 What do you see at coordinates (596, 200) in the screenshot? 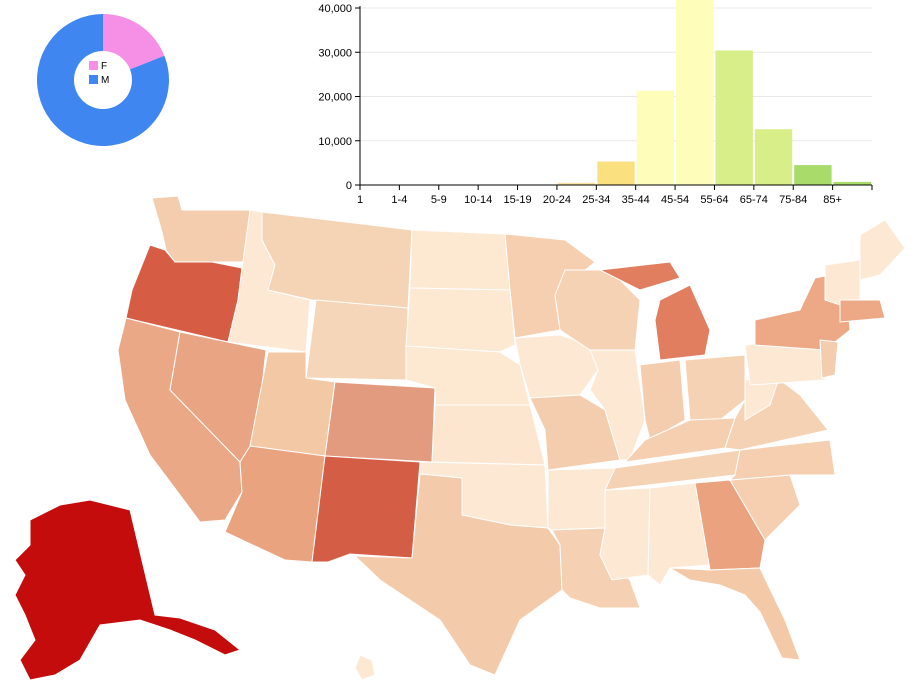
I see `x-tick-label: 25-34` at bounding box center [596, 200].